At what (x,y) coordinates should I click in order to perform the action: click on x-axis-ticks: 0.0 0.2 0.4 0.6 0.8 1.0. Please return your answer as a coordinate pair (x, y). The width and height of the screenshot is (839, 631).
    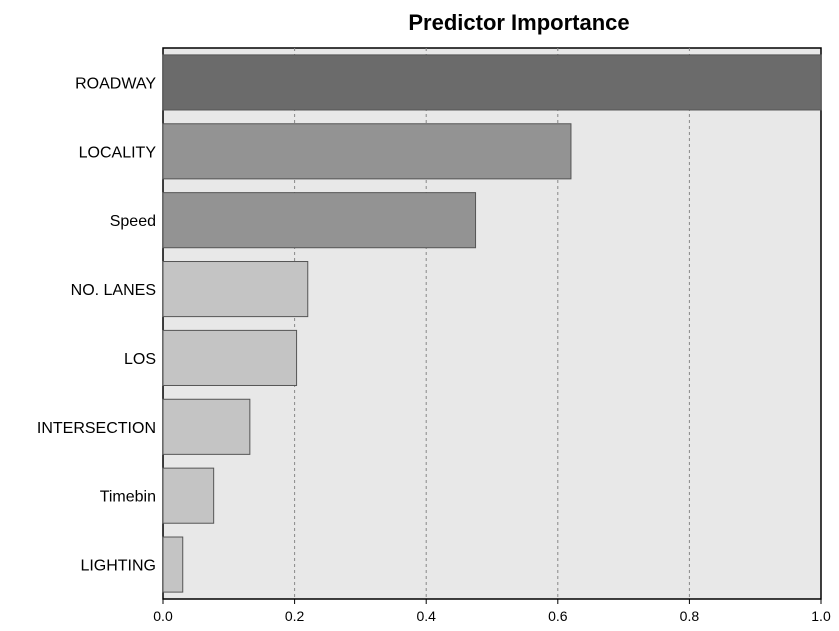
    Looking at the image, I should click on (492, 611).